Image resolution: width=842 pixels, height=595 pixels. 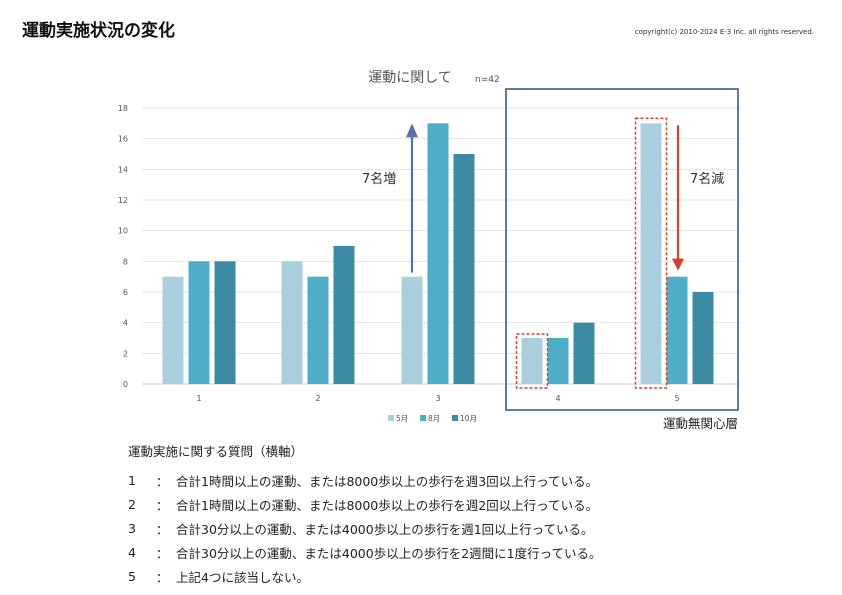 What do you see at coordinates (123, 231) in the screenshot?
I see `y-tick-label: 10` at bounding box center [123, 231].